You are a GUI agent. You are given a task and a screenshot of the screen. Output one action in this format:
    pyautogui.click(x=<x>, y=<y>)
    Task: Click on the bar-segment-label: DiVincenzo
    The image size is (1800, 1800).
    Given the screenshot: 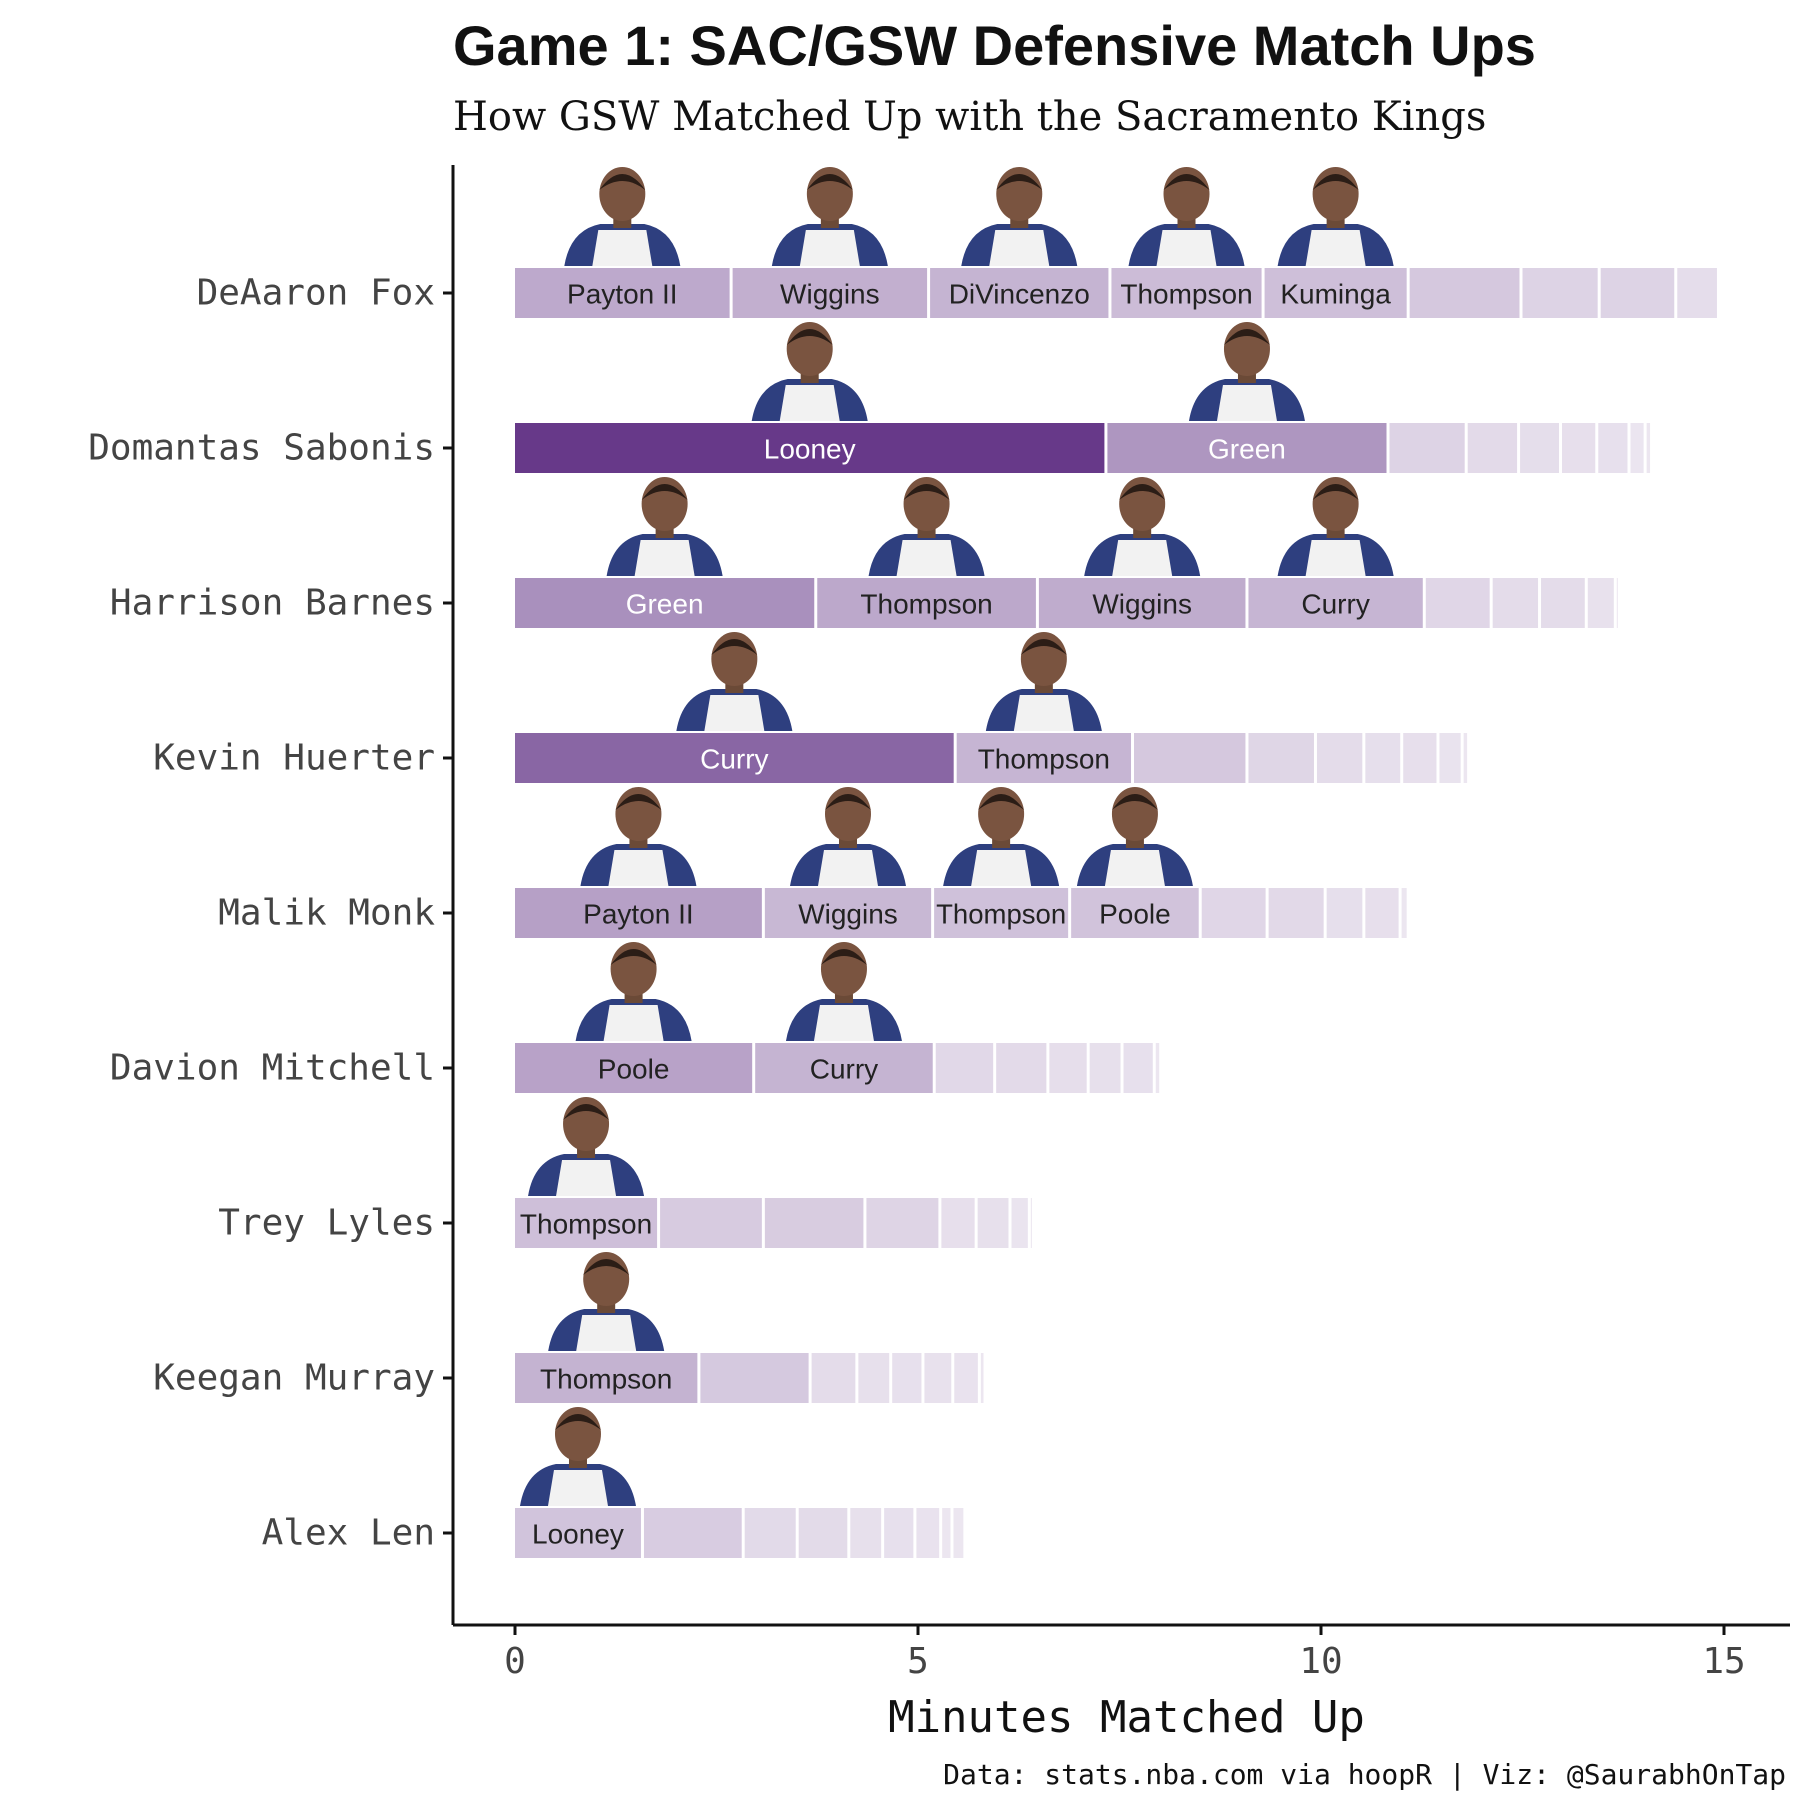 What is the action you would take?
    pyautogui.click(x=1019, y=294)
    